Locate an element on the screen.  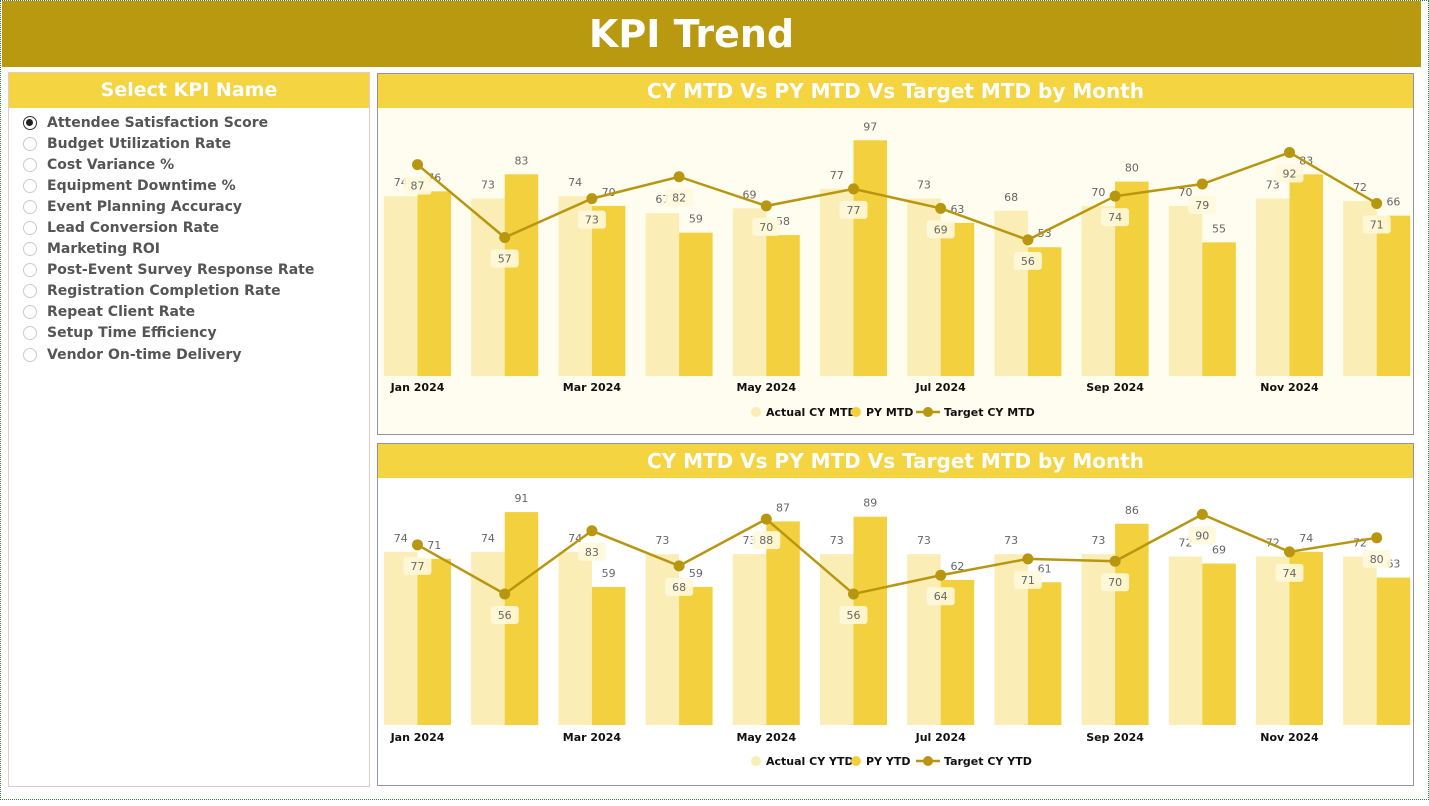
legend-actual-label: Actual CY YTD is located at coordinates (810, 761).